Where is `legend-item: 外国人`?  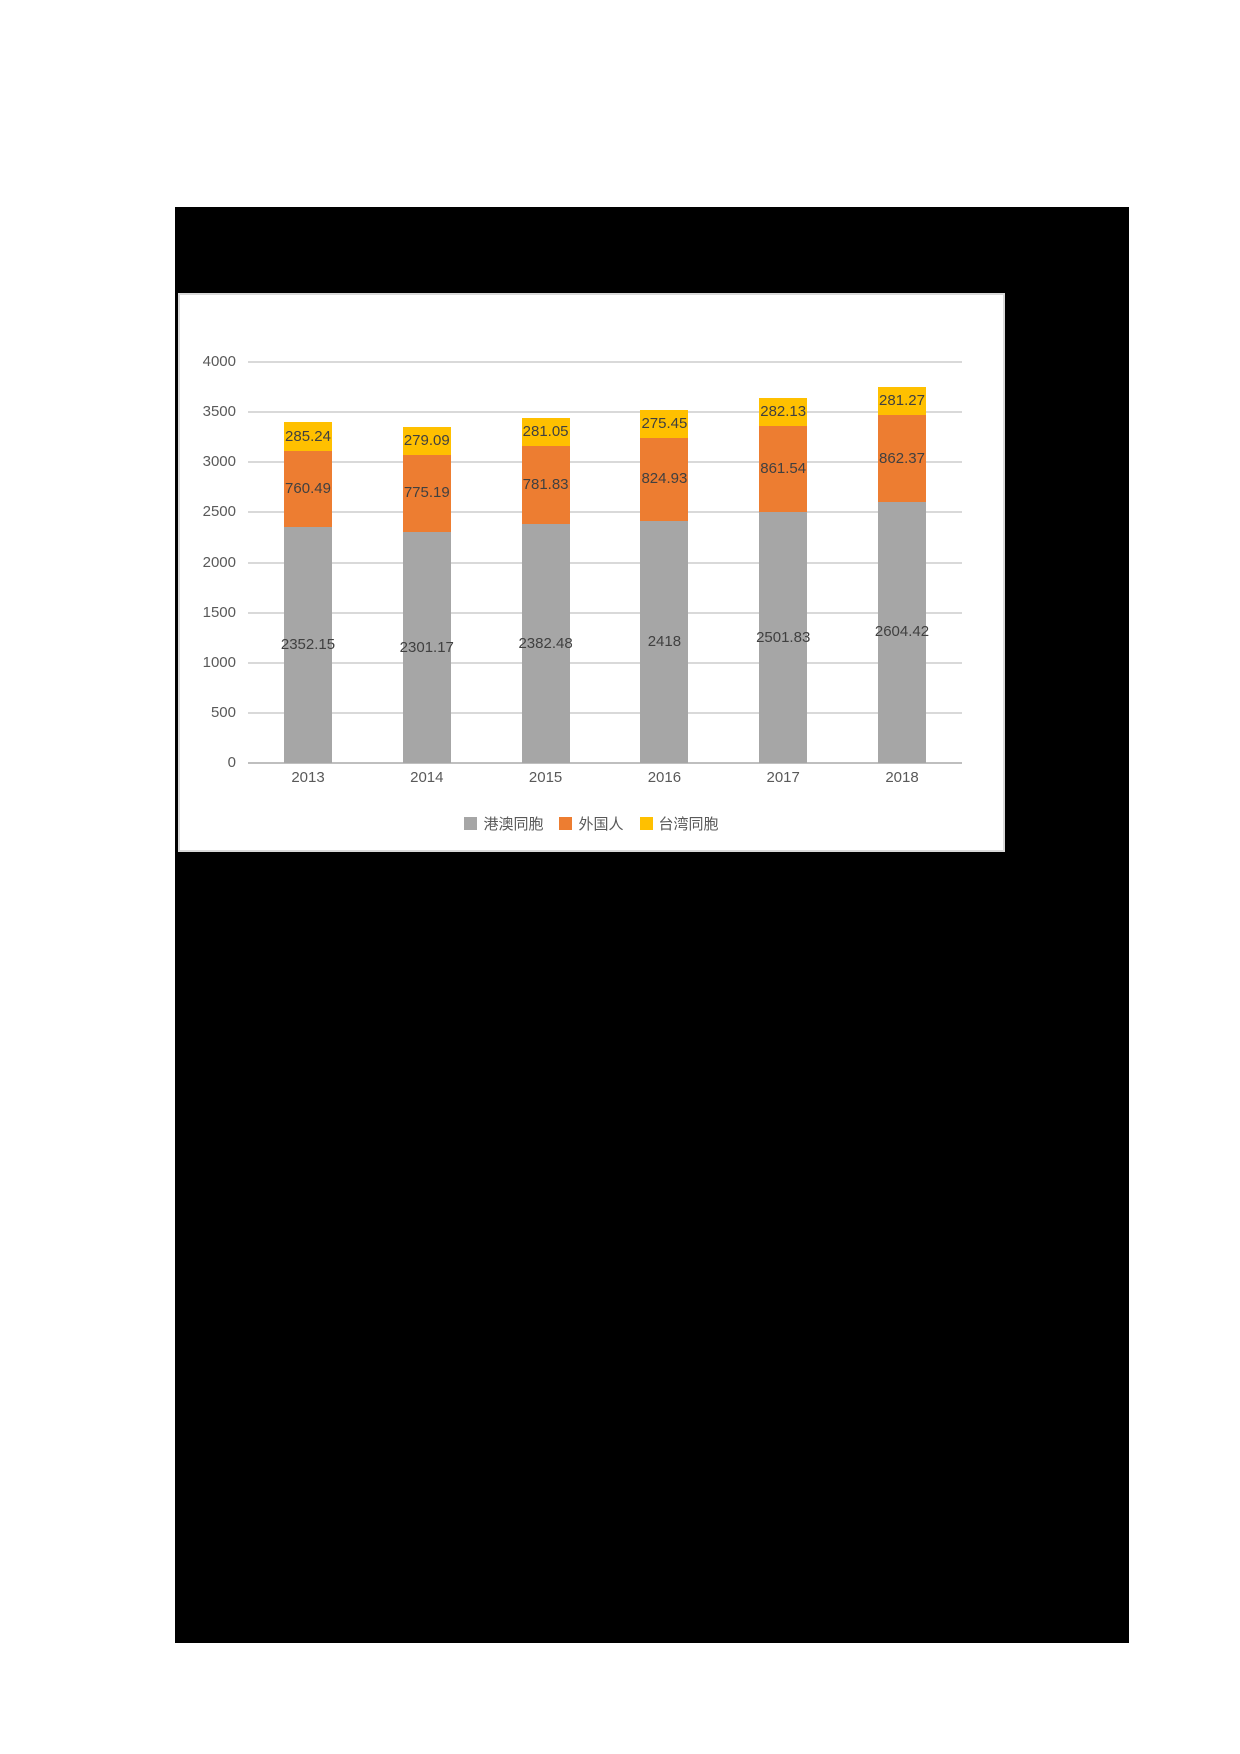 legend-item: 外国人 is located at coordinates (591, 823).